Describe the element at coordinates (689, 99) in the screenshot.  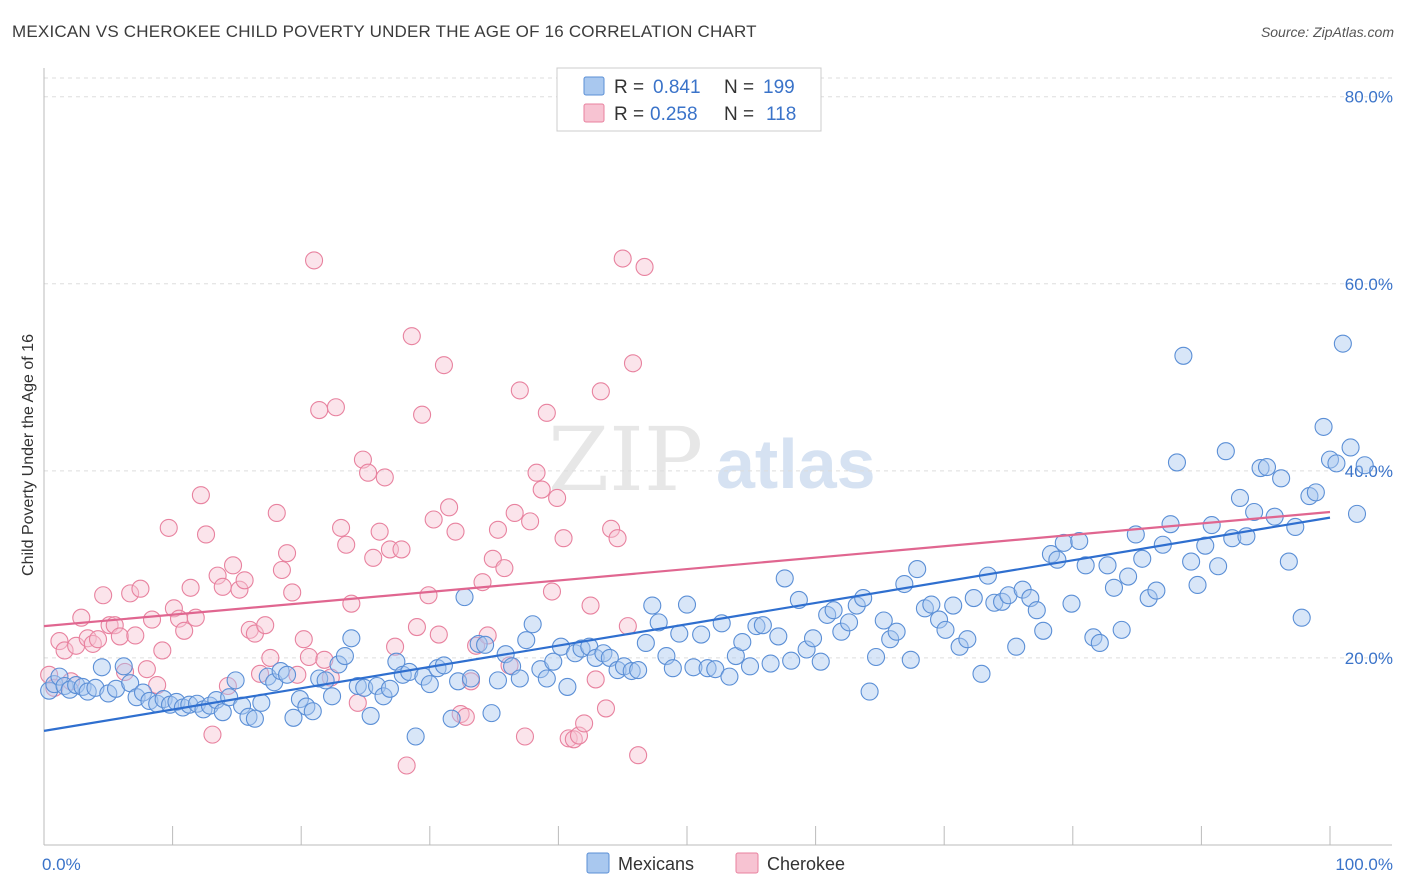
I see `legend-top: R = 0.841 N = 199 R = 0.258 N = 118` at that location.